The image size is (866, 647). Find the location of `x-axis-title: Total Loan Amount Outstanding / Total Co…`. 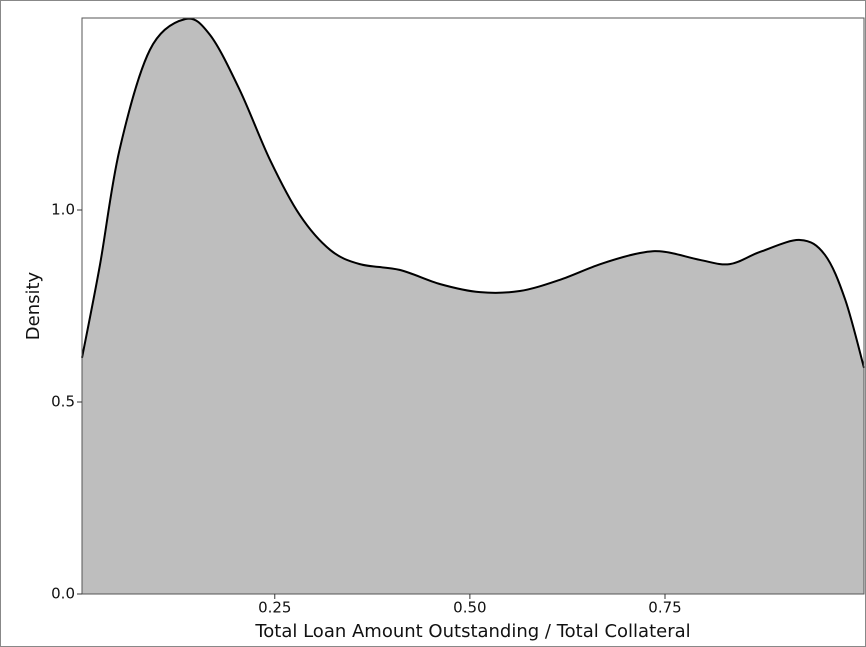

x-axis-title: Total Loan Amount Outstanding / Total Co… is located at coordinates (472, 631).